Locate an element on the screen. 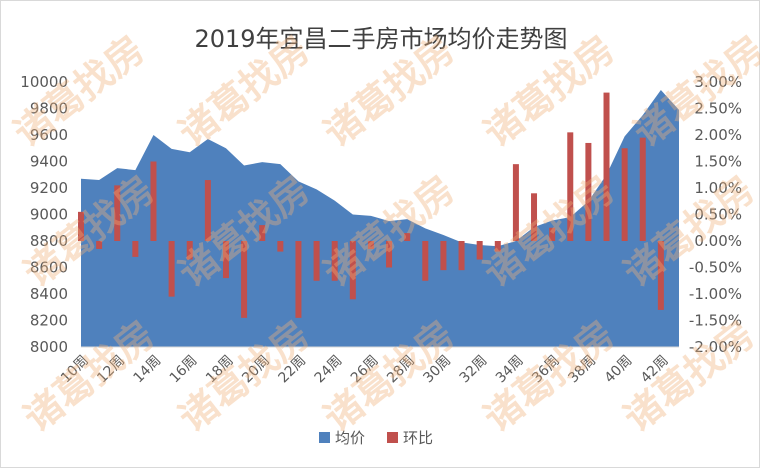  y-left-tick-label: 9200 is located at coordinates (49, 188).